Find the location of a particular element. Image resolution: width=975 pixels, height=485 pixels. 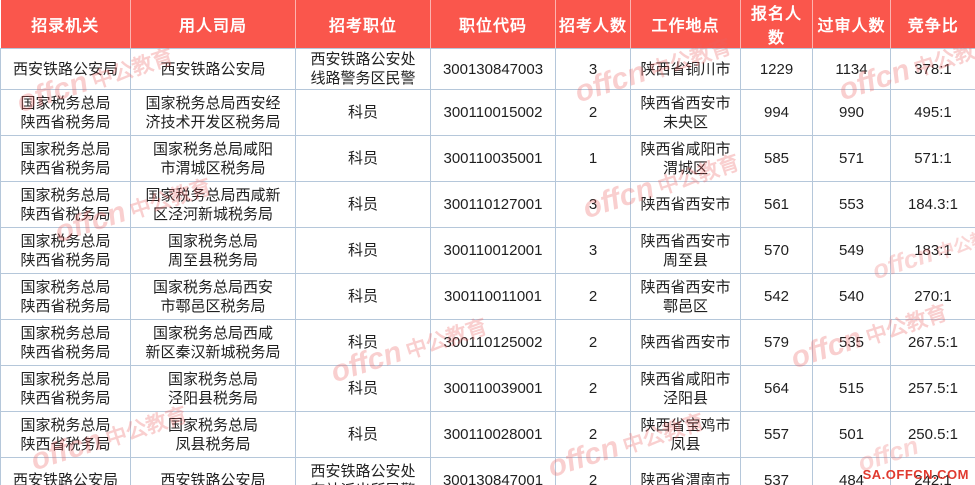

cell-approved: 1134 is located at coordinates (851, 69).